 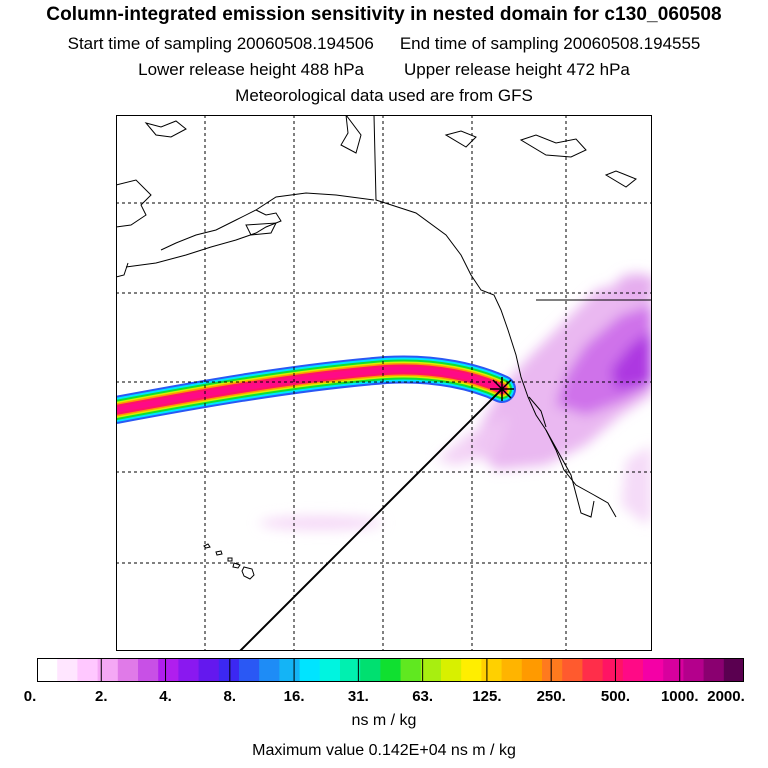 What do you see at coordinates (550, 43) in the screenshot?
I see `end-time-label: End time of sampling 20060508.194555` at bounding box center [550, 43].